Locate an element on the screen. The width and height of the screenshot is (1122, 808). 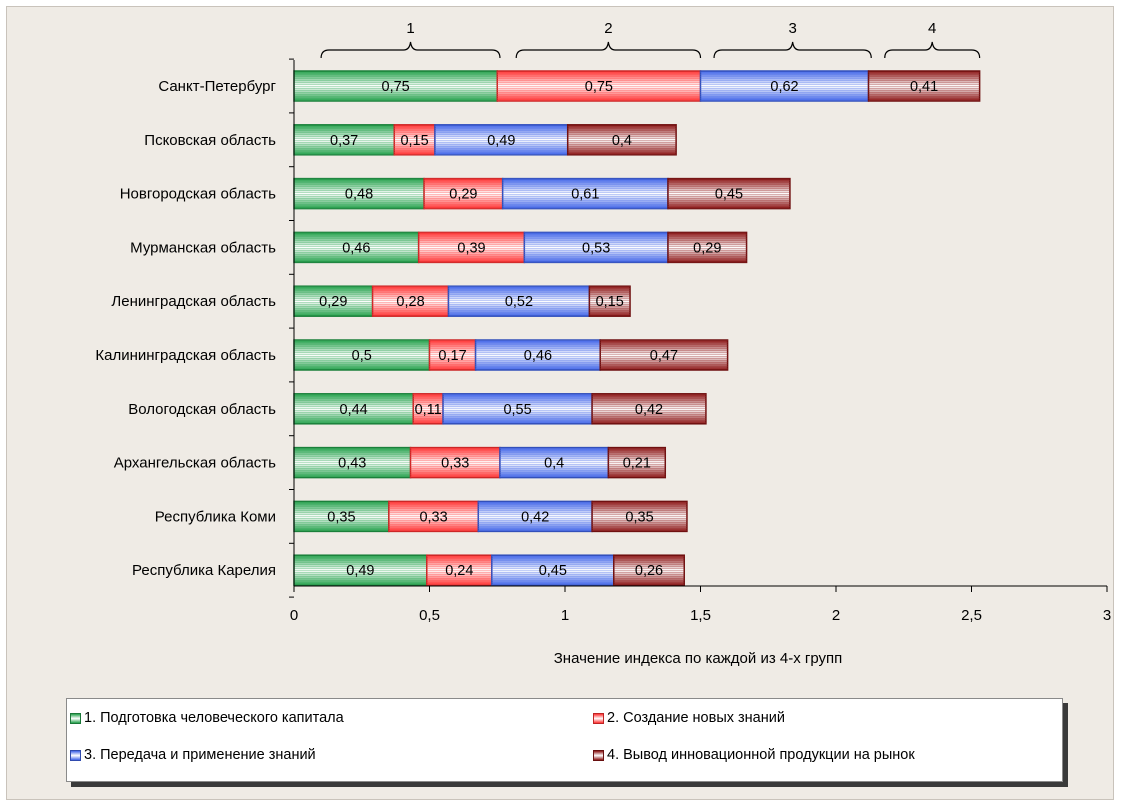
x-tick-label: 1 is located at coordinates (565, 615).